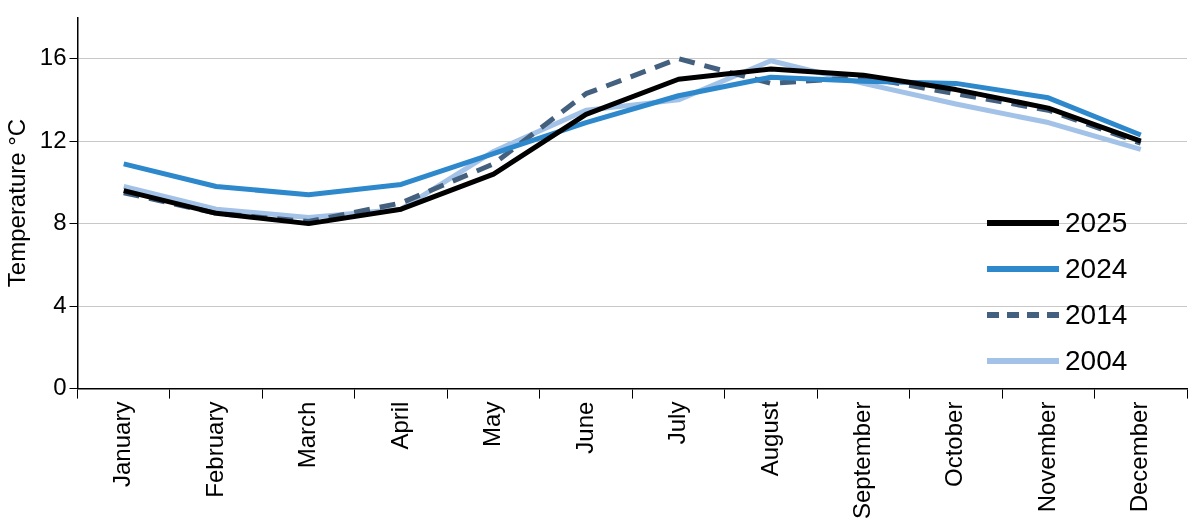 This screenshot has height=522, width=1195. Describe the element at coordinates (769, 439) in the screenshot. I see `x-tick-label: August` at that location.